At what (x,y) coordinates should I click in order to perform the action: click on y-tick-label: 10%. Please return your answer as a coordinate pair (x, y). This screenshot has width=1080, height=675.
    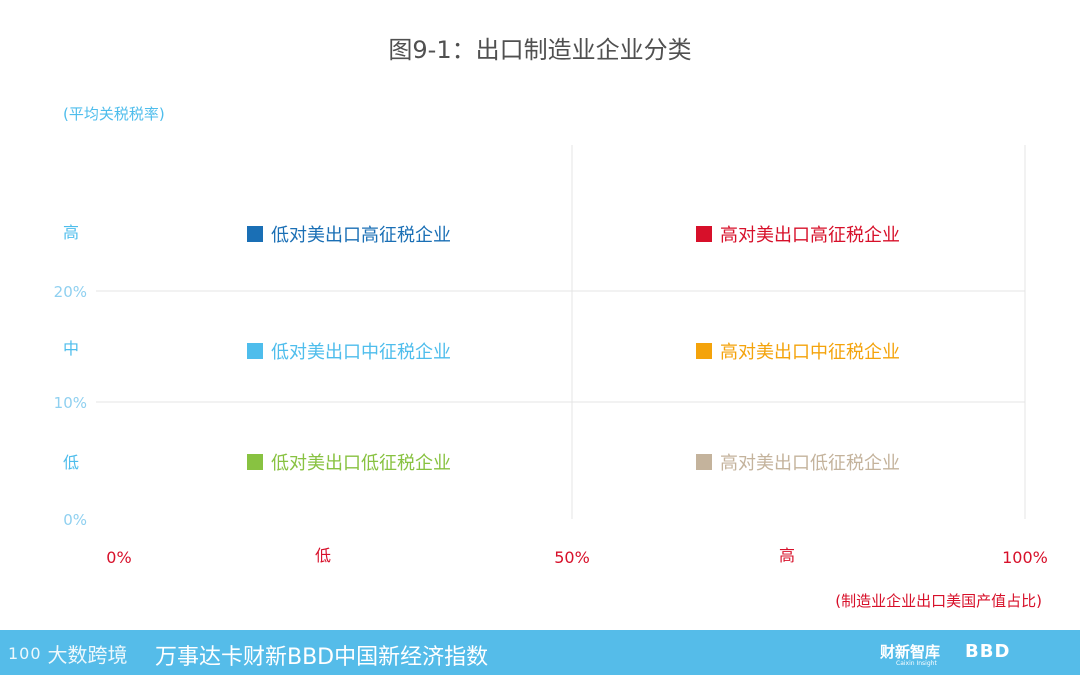
    Looking at the image, I should click on (70, 403).